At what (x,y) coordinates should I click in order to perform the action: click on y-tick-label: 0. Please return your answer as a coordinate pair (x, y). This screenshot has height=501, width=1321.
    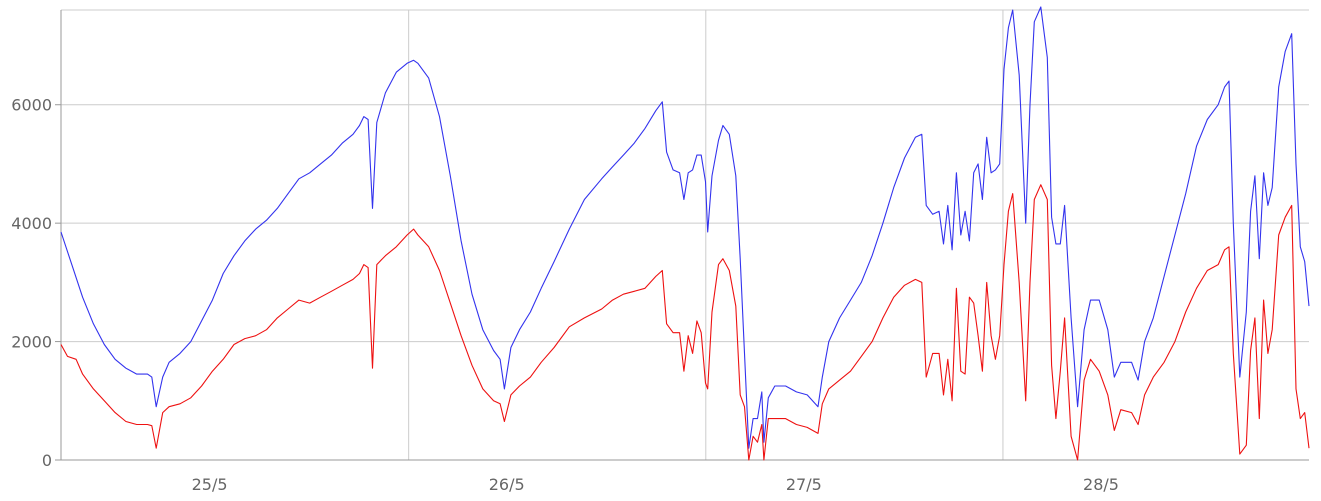
    Looking at the image, I should click on (47, 460).